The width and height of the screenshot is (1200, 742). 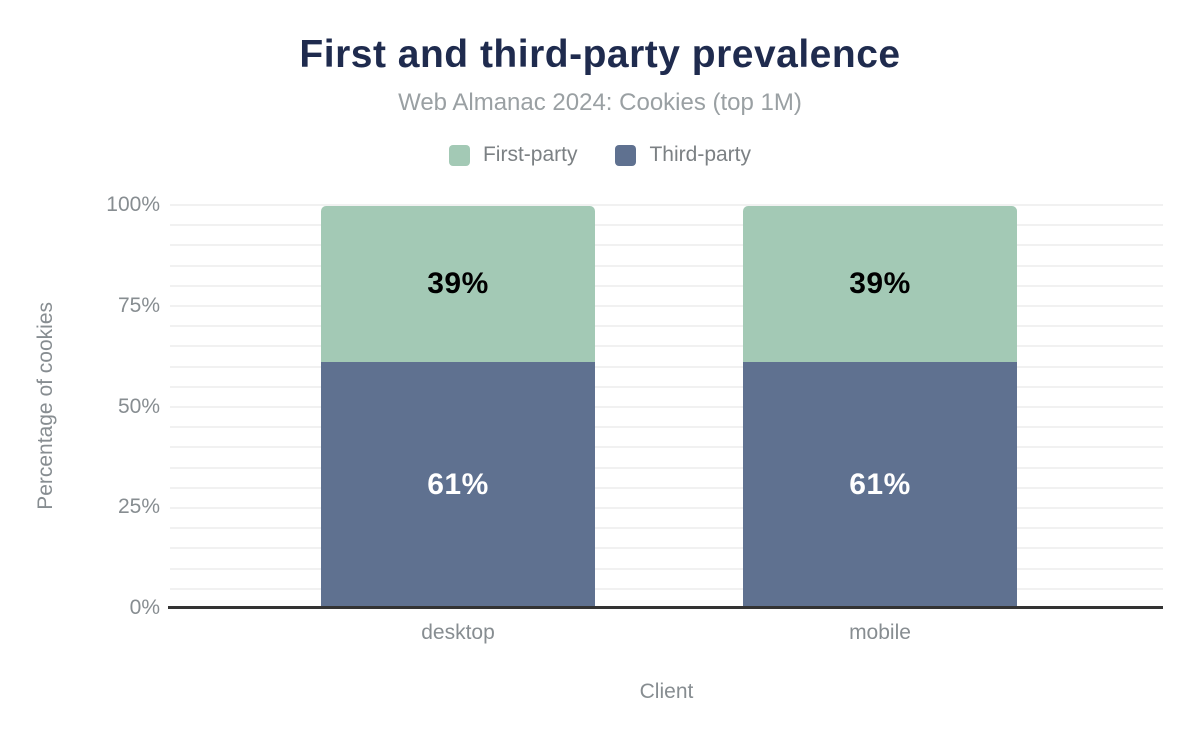 I want to click on first-party-swatch-icon, so click(x=459, y=155).